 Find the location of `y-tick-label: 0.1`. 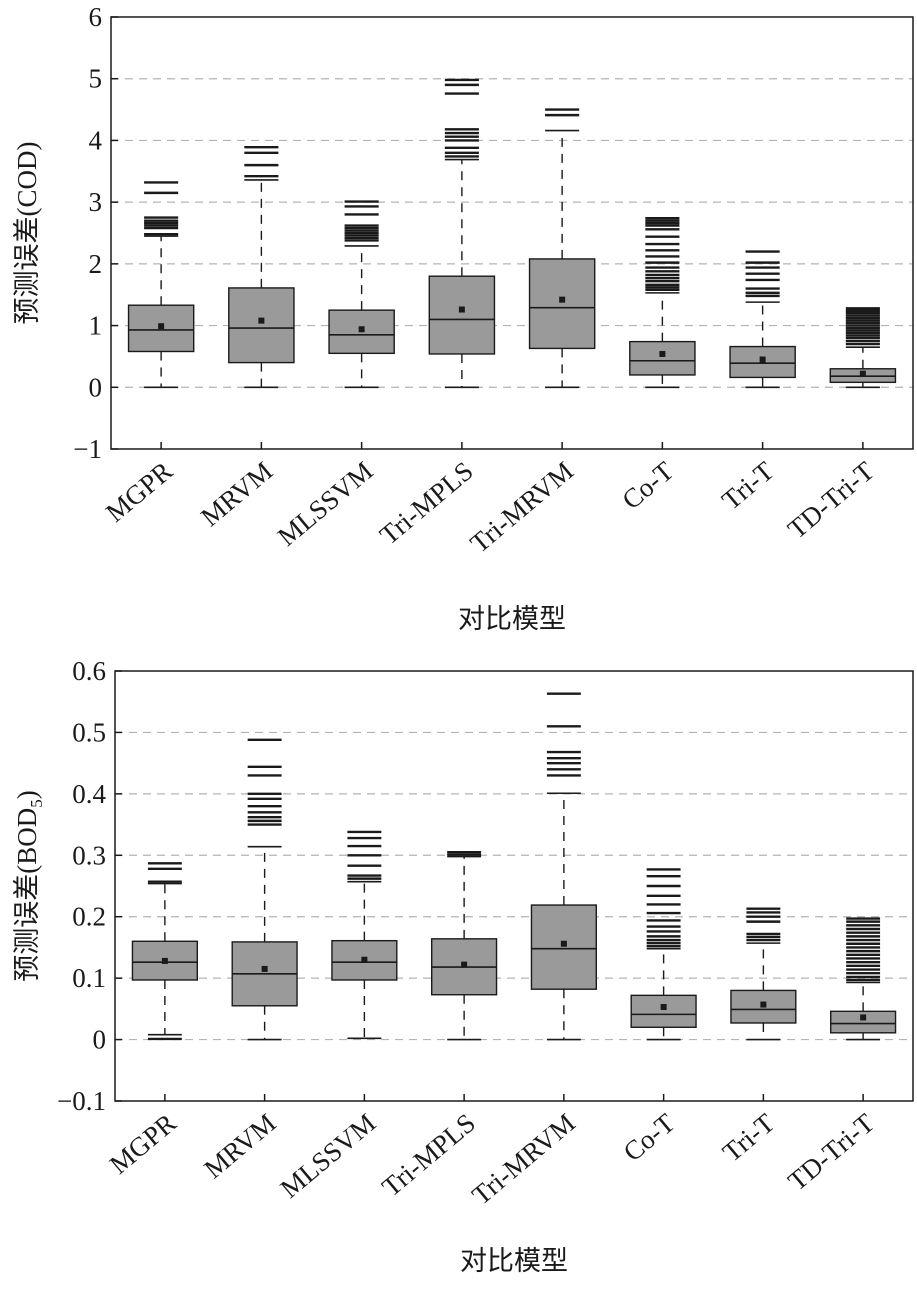

y-tick-label: 0.1 is located at coordinates (89, 978).